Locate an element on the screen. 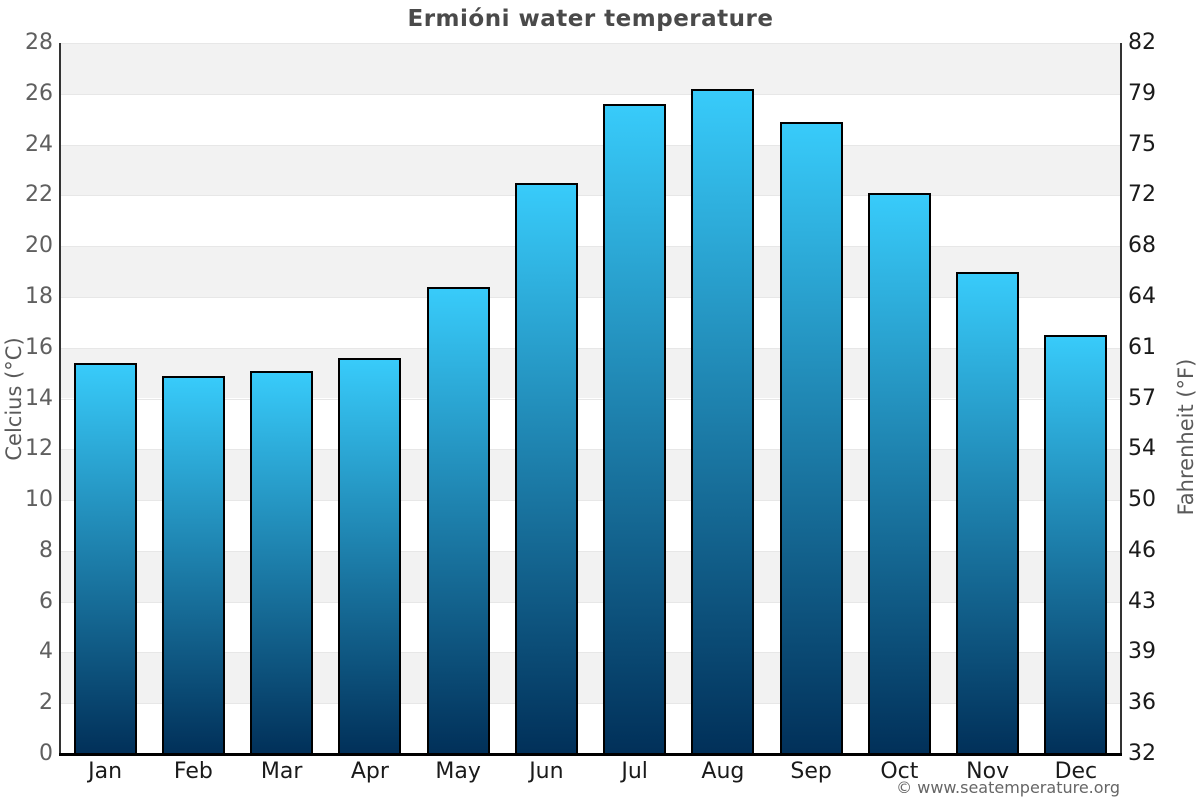  y-tick-label-right: 36 is located at coordinates (1142, 703).